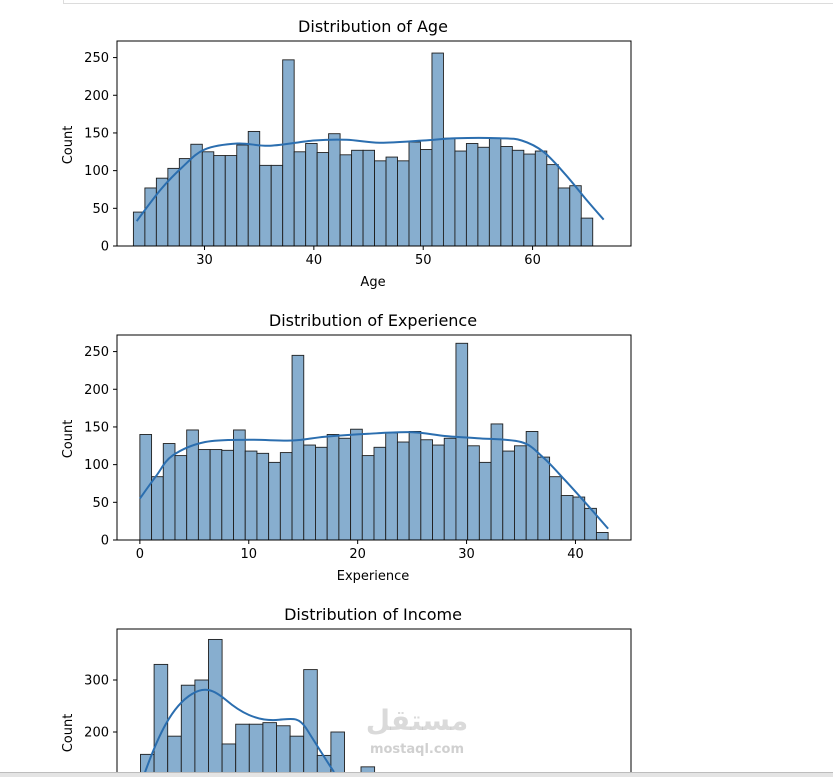  What do you see at coordinates (357, 554) in the screenshot?
I see `x-tick-label: 20` at bounding box center [357, 554].